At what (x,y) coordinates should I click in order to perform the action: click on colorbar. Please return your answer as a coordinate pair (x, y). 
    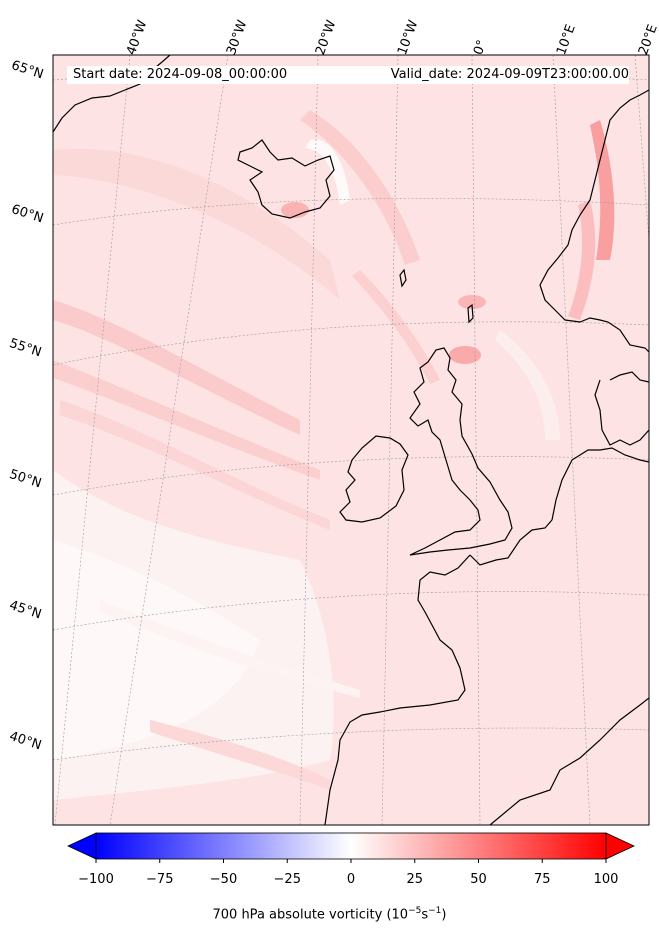
    Looking at the image, I should click on (351, 847).